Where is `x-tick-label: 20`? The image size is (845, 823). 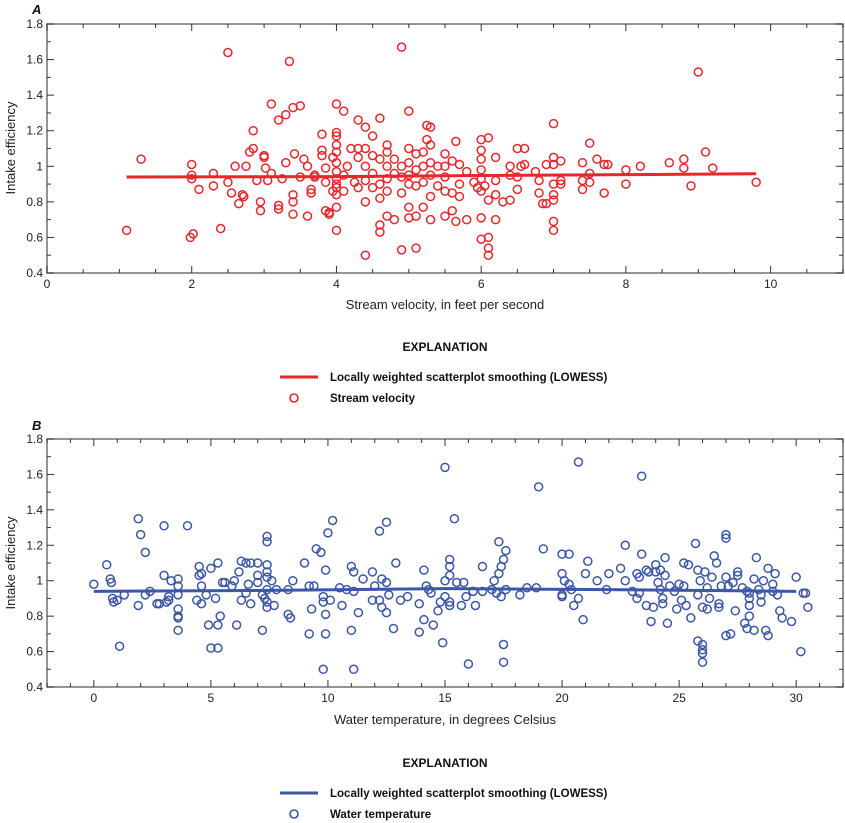
x-tick-label: 20 is located at coordinates (562, 698).